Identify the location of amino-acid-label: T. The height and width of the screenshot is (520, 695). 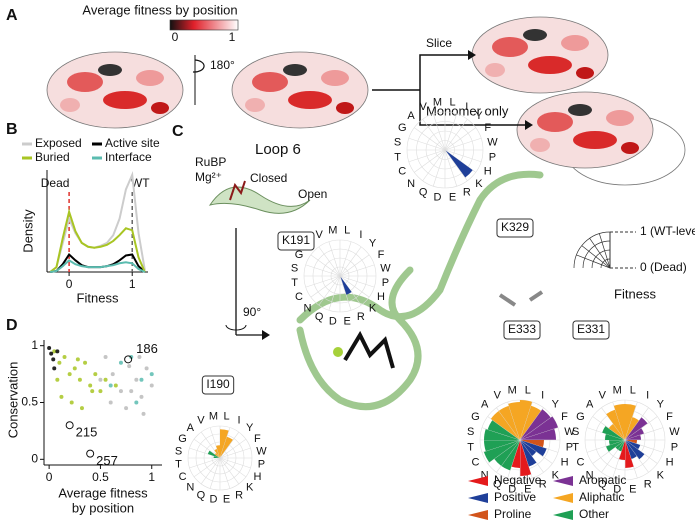
(178, 464).